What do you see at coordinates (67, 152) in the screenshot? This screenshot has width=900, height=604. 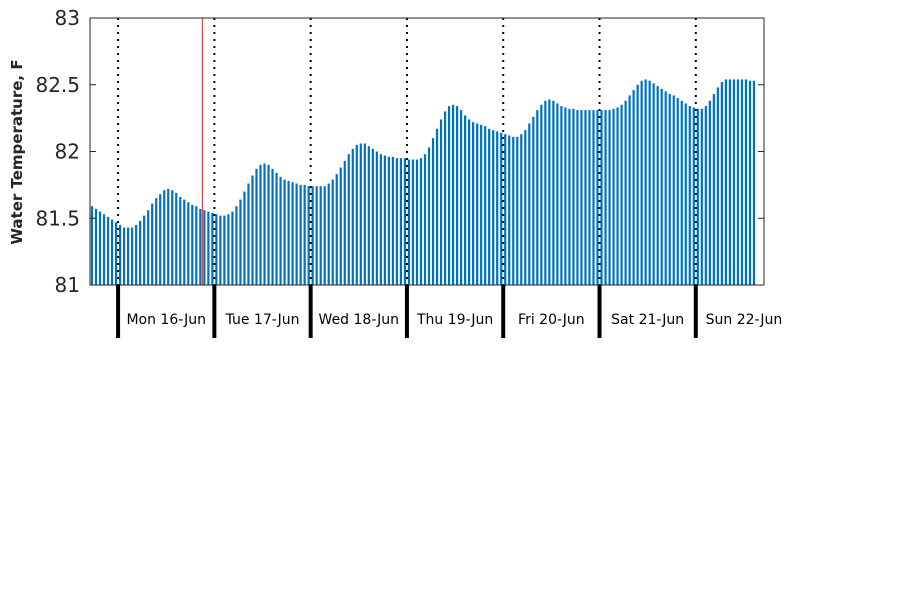 I see `y-tick-label: 82` at bounding box center [67, 152].